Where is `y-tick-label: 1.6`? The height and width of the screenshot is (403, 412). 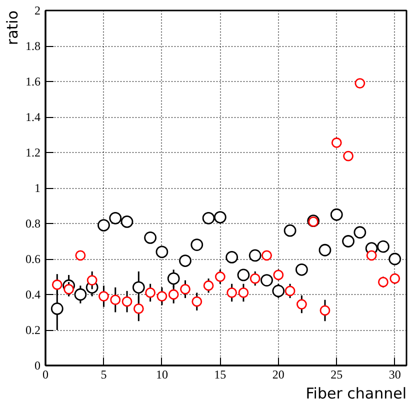
y-tick-label: 1.6 is located at coordinates (33, 81).